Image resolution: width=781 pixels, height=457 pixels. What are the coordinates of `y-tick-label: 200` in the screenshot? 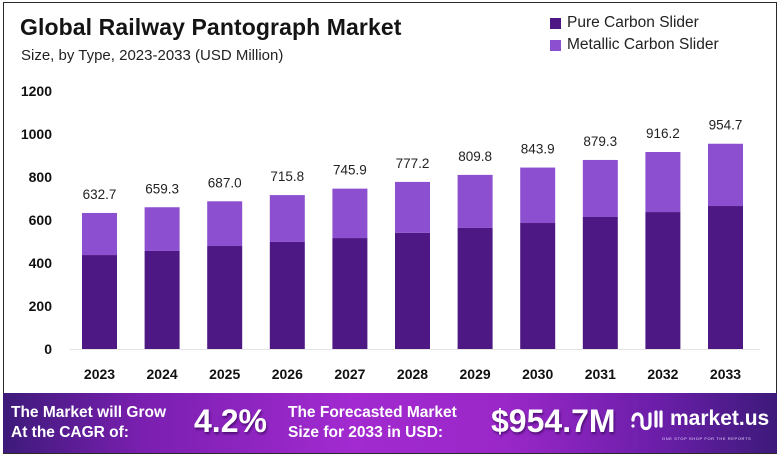 It's located at (41, 306).